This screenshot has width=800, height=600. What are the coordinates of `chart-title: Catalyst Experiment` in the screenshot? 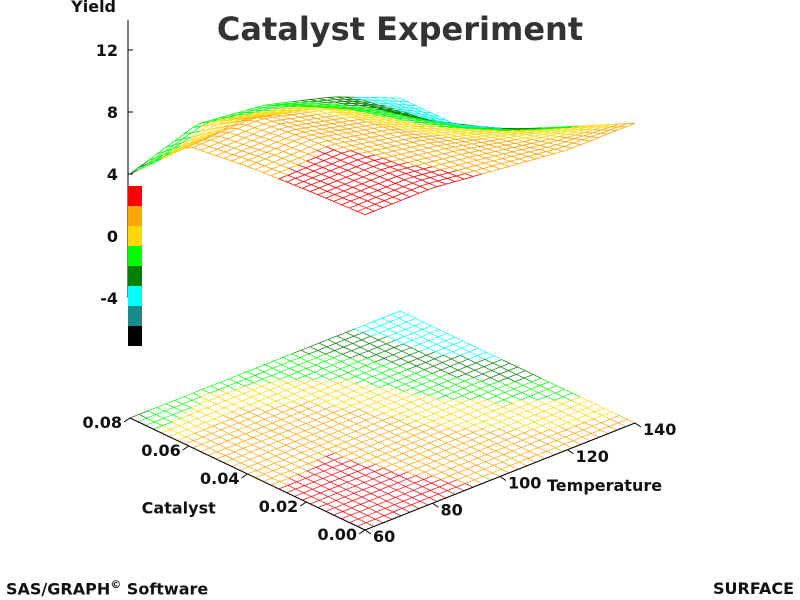 It's located at (400, 29).